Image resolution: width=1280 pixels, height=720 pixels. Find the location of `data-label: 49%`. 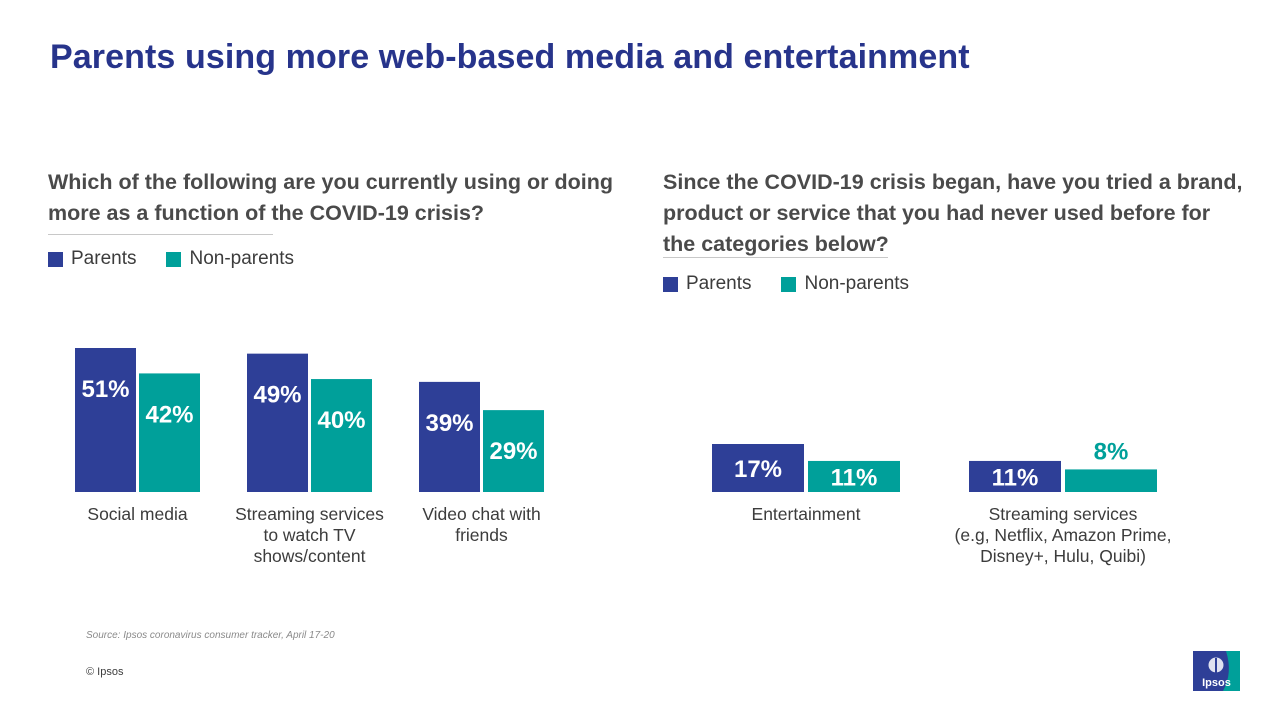

data-label: 49% is located at coordinates (277, 395).